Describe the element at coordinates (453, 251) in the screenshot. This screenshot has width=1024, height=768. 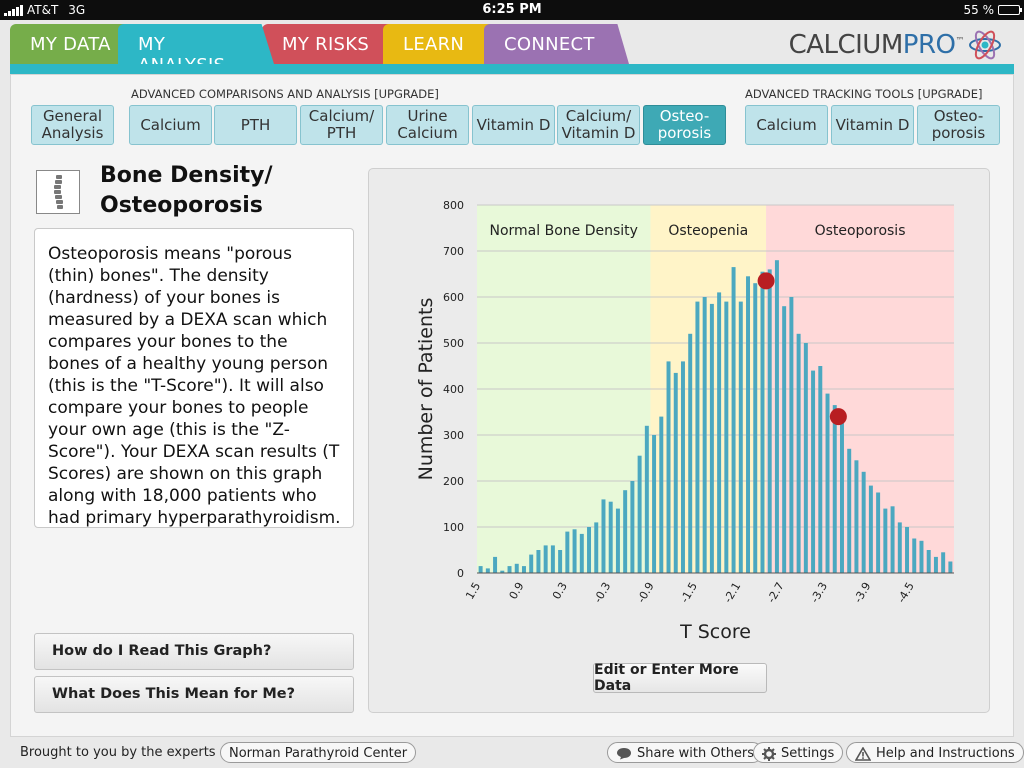
I see `y-tick-label: 700` at that location.